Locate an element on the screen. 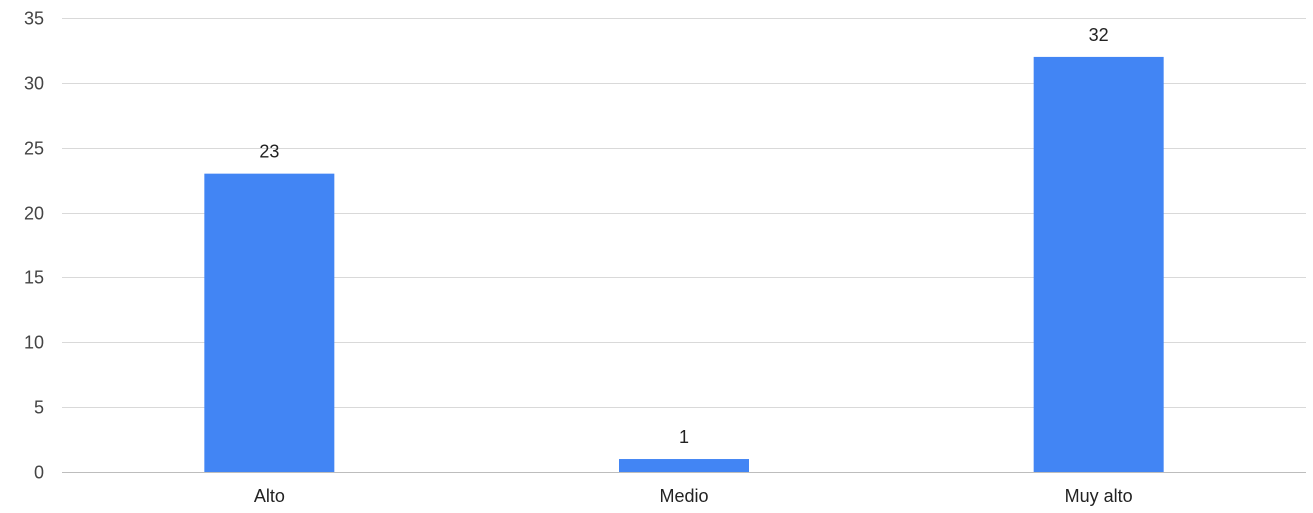  y-axis-ticks: 0 5 10 15 20 25 30 35 is located at coordinates (34, 246).